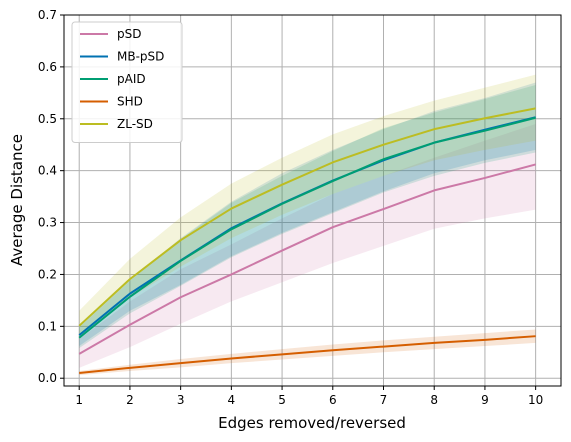  What do you see at coordinates (47, 15) in the screenshot?
I see `y-tick-label: 0.7` at bounding box center [47, 15].